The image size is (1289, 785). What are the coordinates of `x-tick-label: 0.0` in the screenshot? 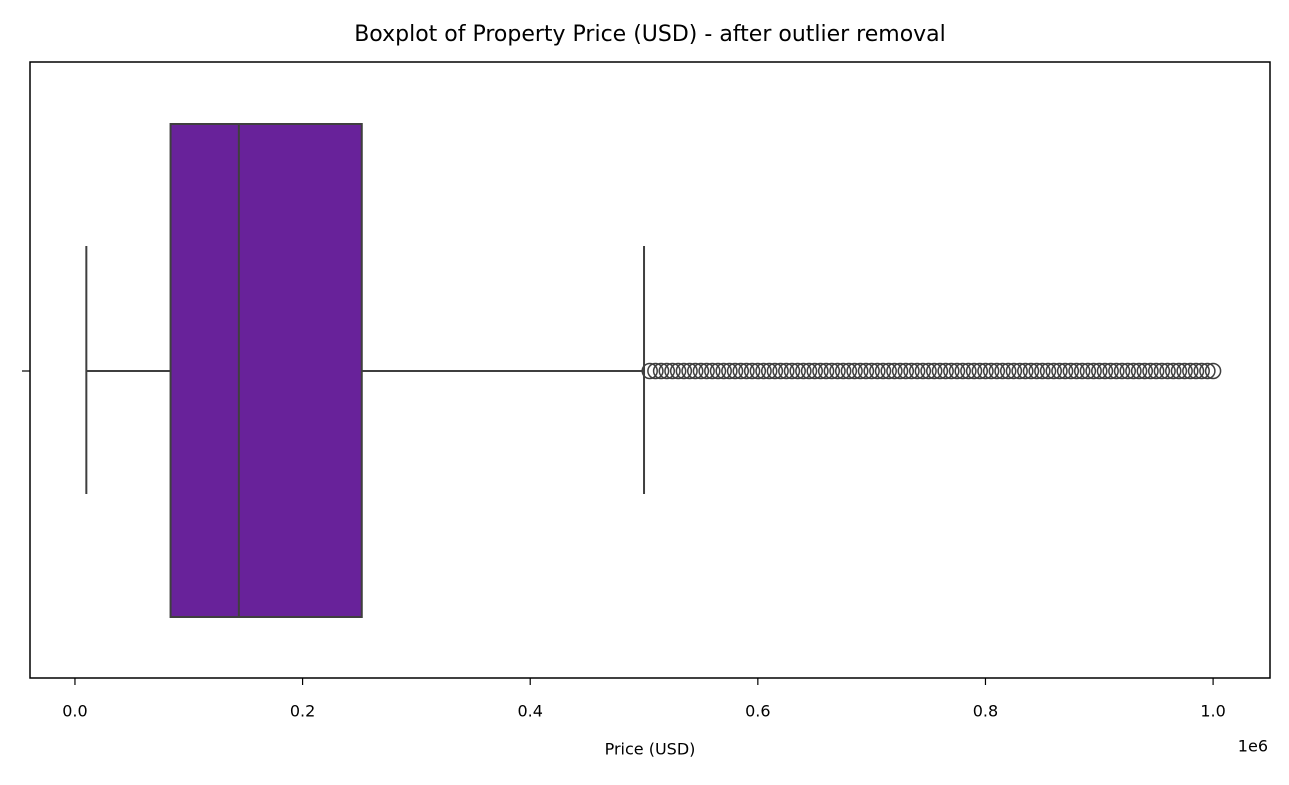 It's located at (74, 711).